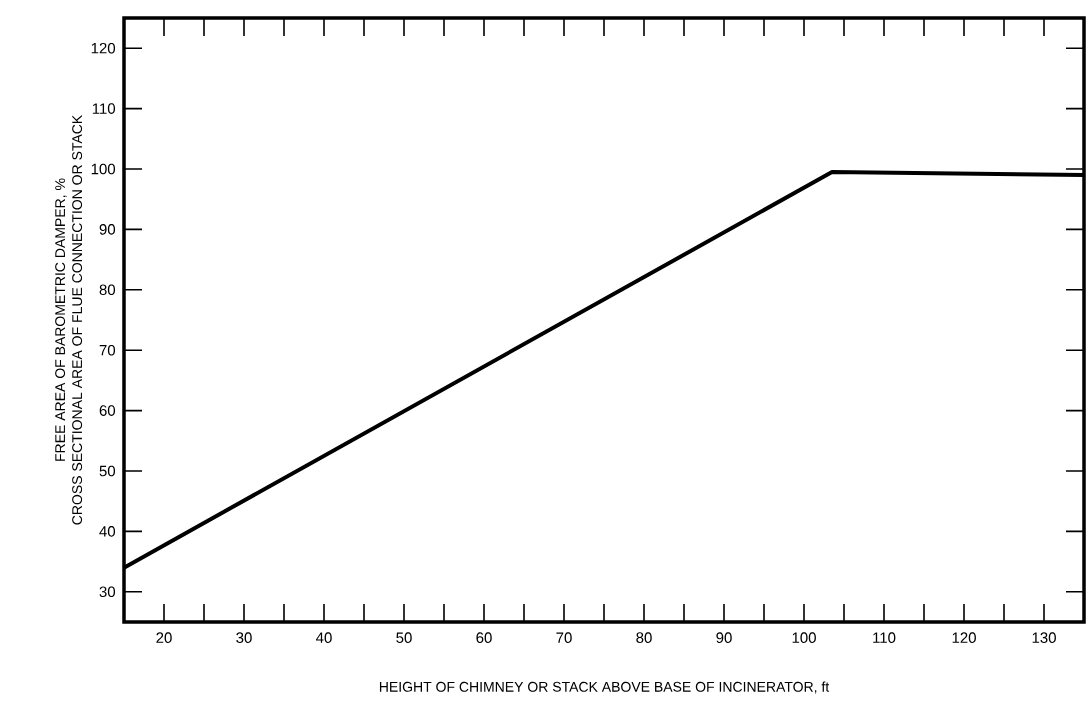 This screenshot has height=718, width=1087. I want to click on x-tick-label: 20, so click(164, 637).